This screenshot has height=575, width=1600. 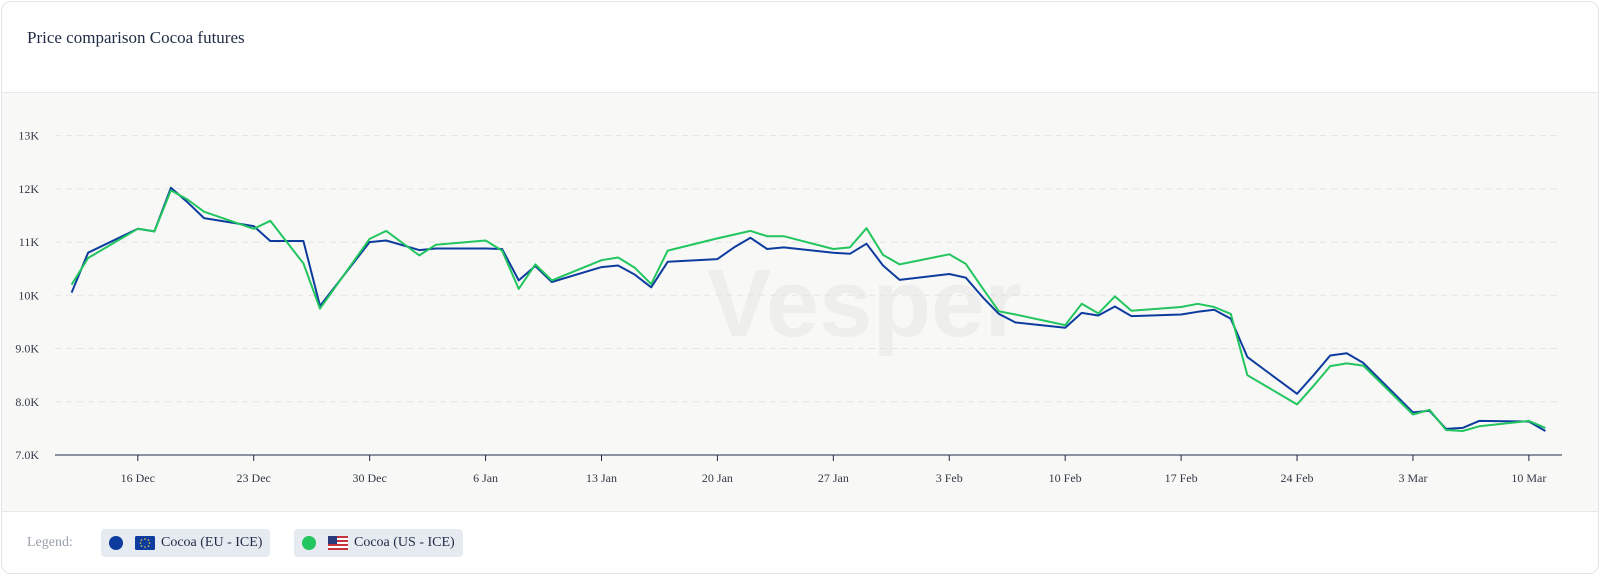 What do you see at coordinates (338, 543) in the screenshot?
I see `us-flag-icon` at bounding box center [338, 543].